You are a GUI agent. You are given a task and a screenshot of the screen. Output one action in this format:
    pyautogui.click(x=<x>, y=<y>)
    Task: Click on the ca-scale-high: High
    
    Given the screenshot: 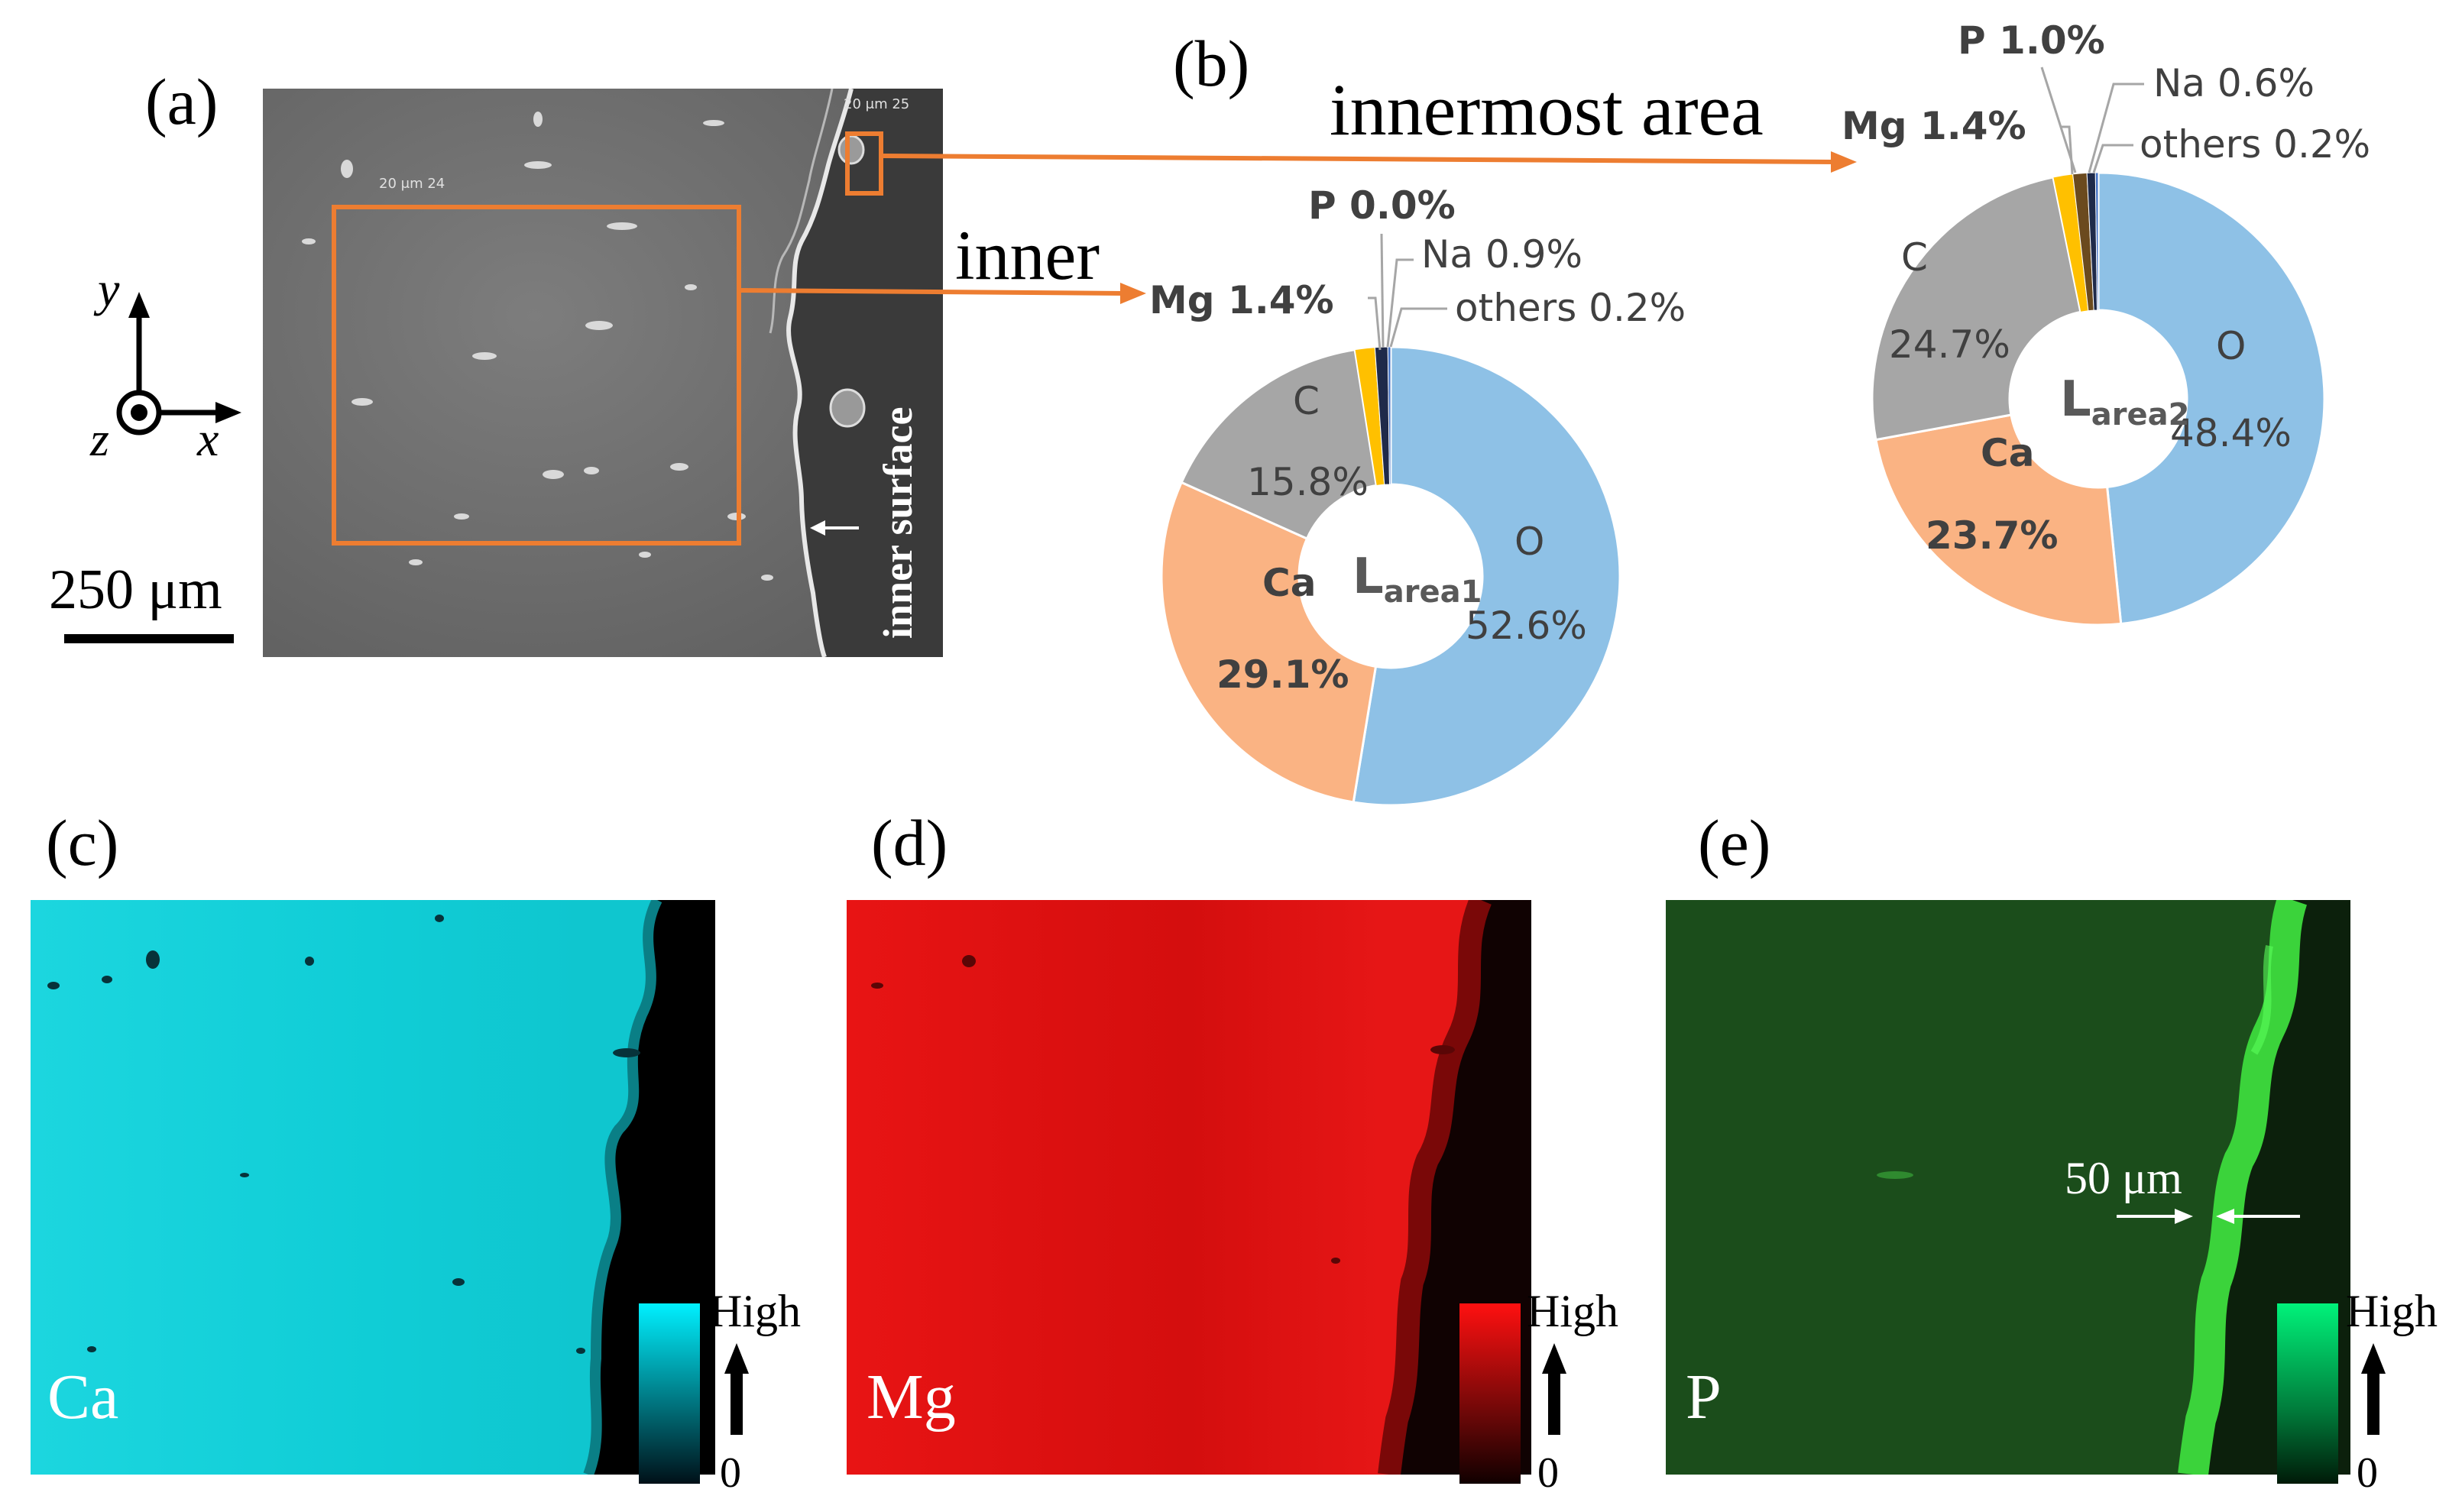 What is the action you would take?
    pyautogui.click(x=755, y=1311)
    